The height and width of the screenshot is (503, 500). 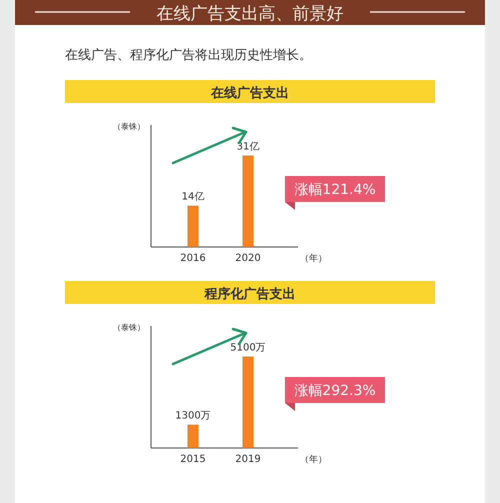 I want to click on x-tick-label: 2015, so click(x=193, y=459).